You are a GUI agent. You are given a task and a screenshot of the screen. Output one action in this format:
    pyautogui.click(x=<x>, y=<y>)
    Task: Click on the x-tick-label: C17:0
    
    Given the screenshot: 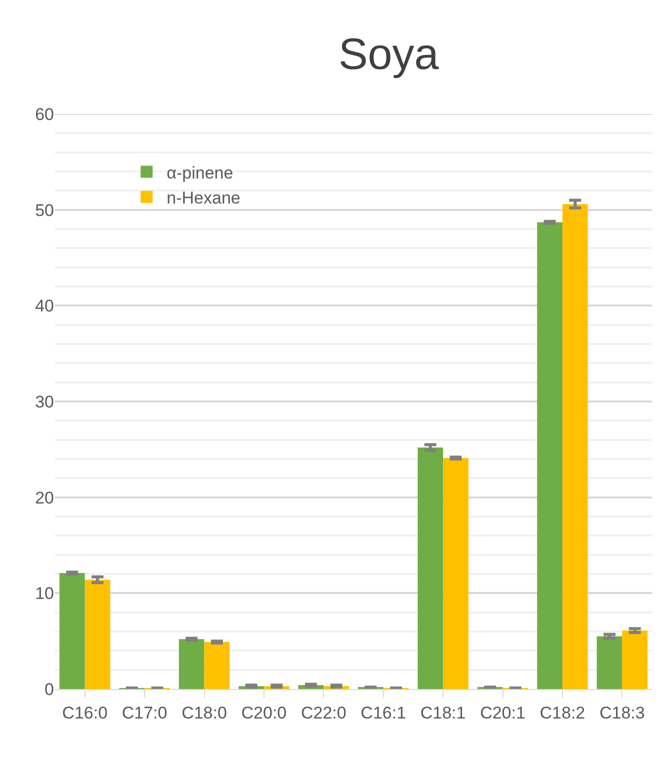 What is the action you would take?
    pyautogui.click(x=145, y=712)
    